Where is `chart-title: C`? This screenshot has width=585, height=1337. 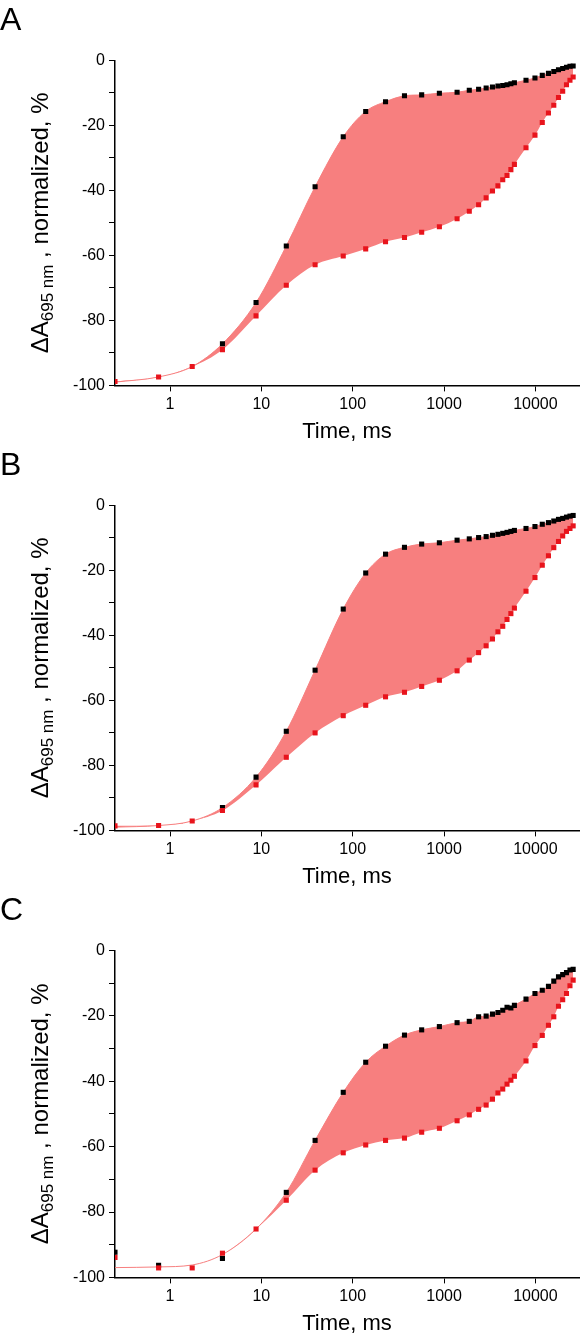
chart-title: C is located at coordinates (12, 909).